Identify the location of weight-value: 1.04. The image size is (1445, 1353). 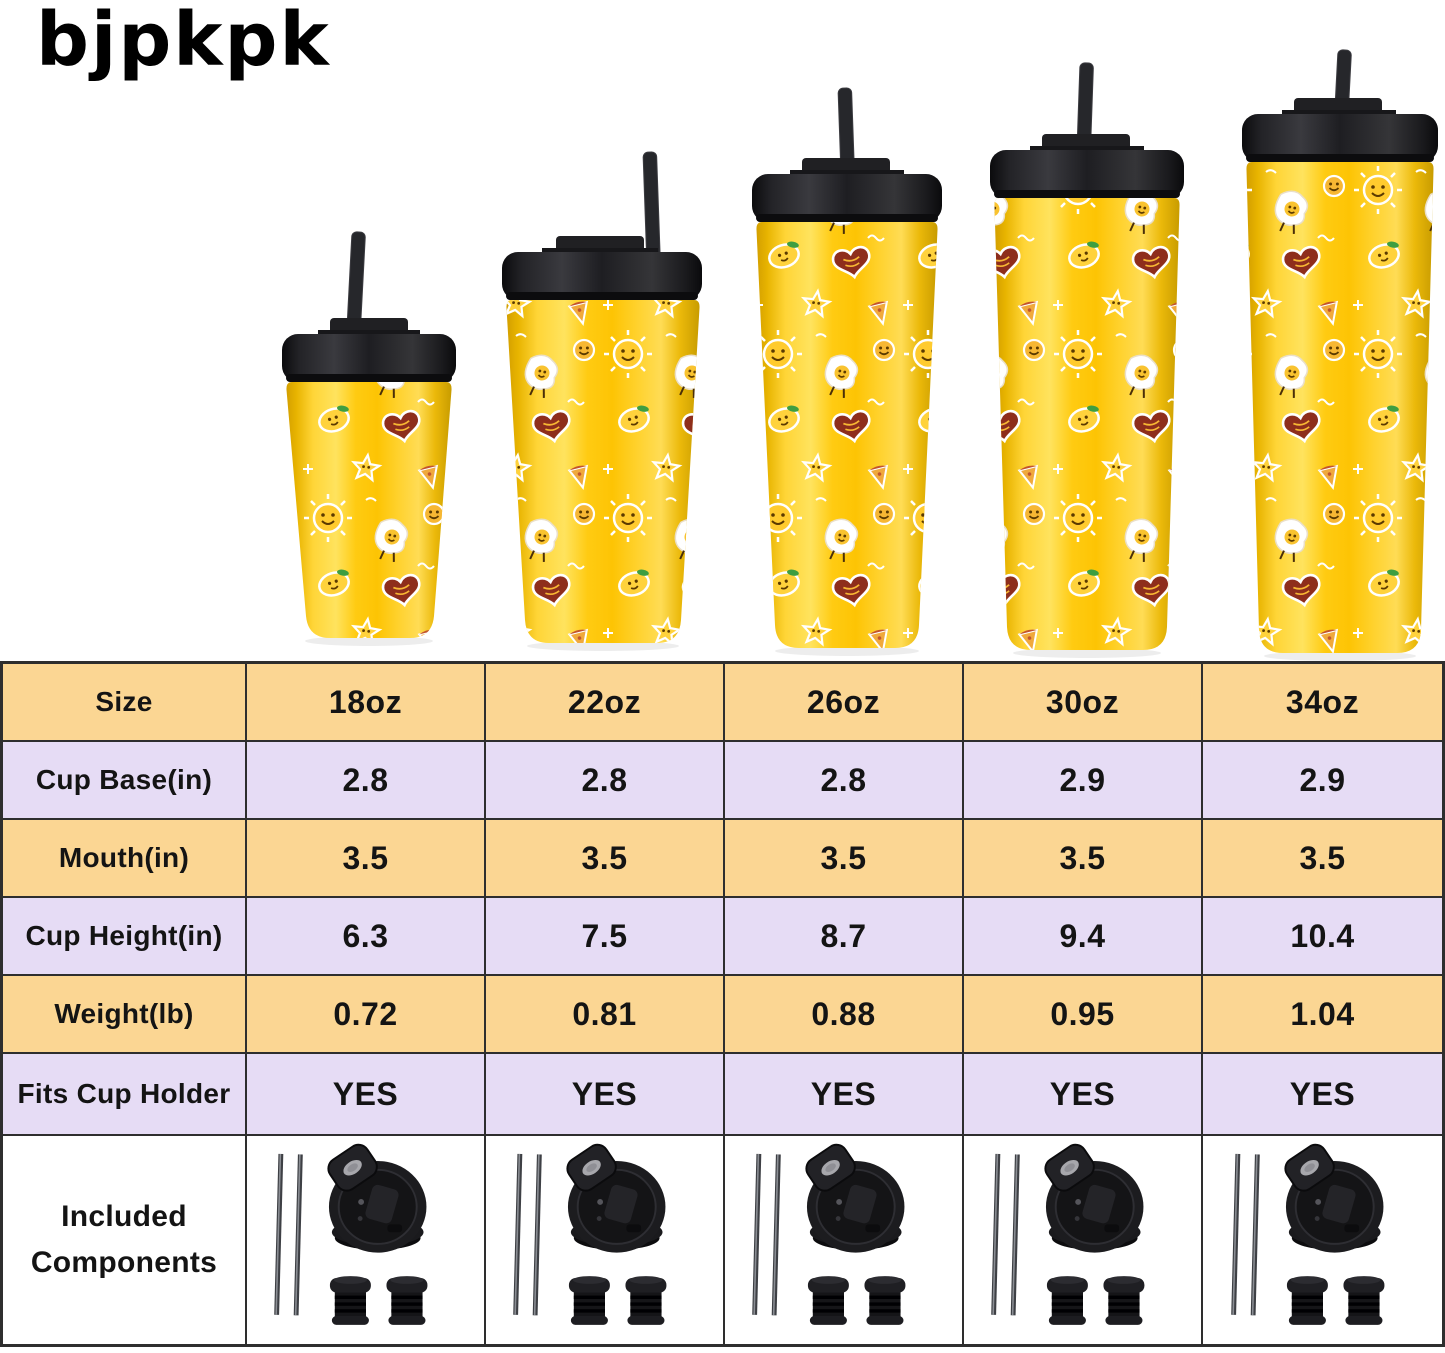
(1322, 1015).